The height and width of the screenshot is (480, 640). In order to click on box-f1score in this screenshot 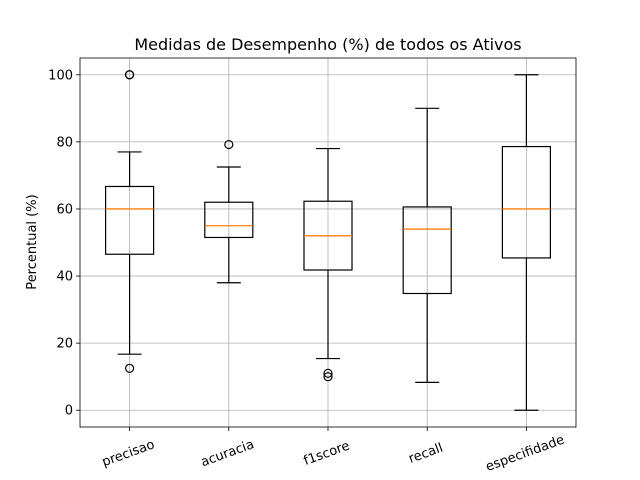, I will do `click(328, 264)`.